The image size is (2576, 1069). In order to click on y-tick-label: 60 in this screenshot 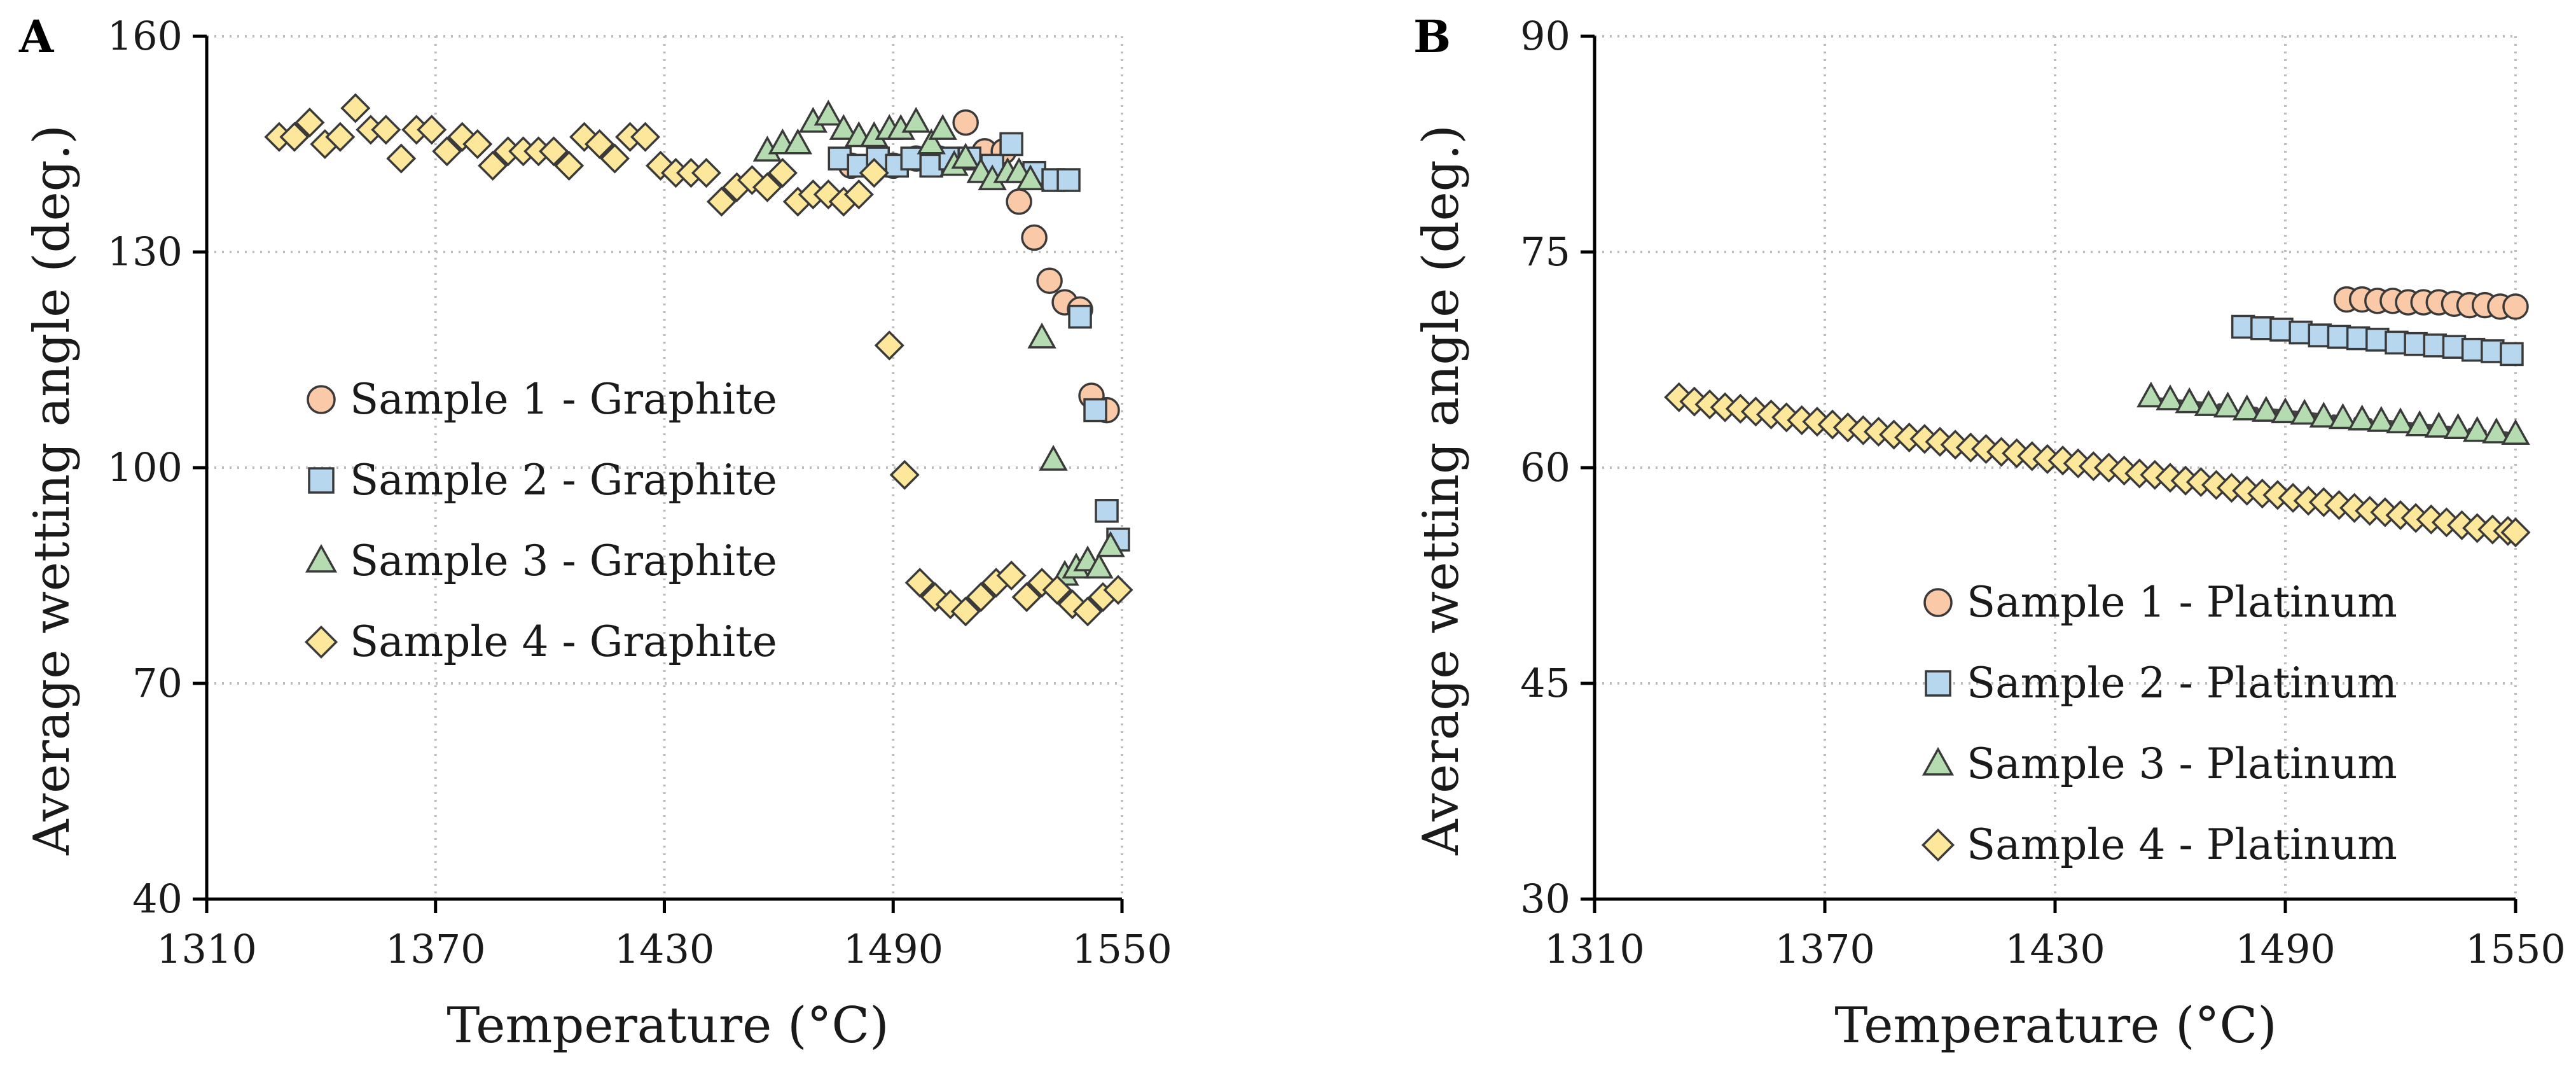, I will do `click(1545, 467)`.